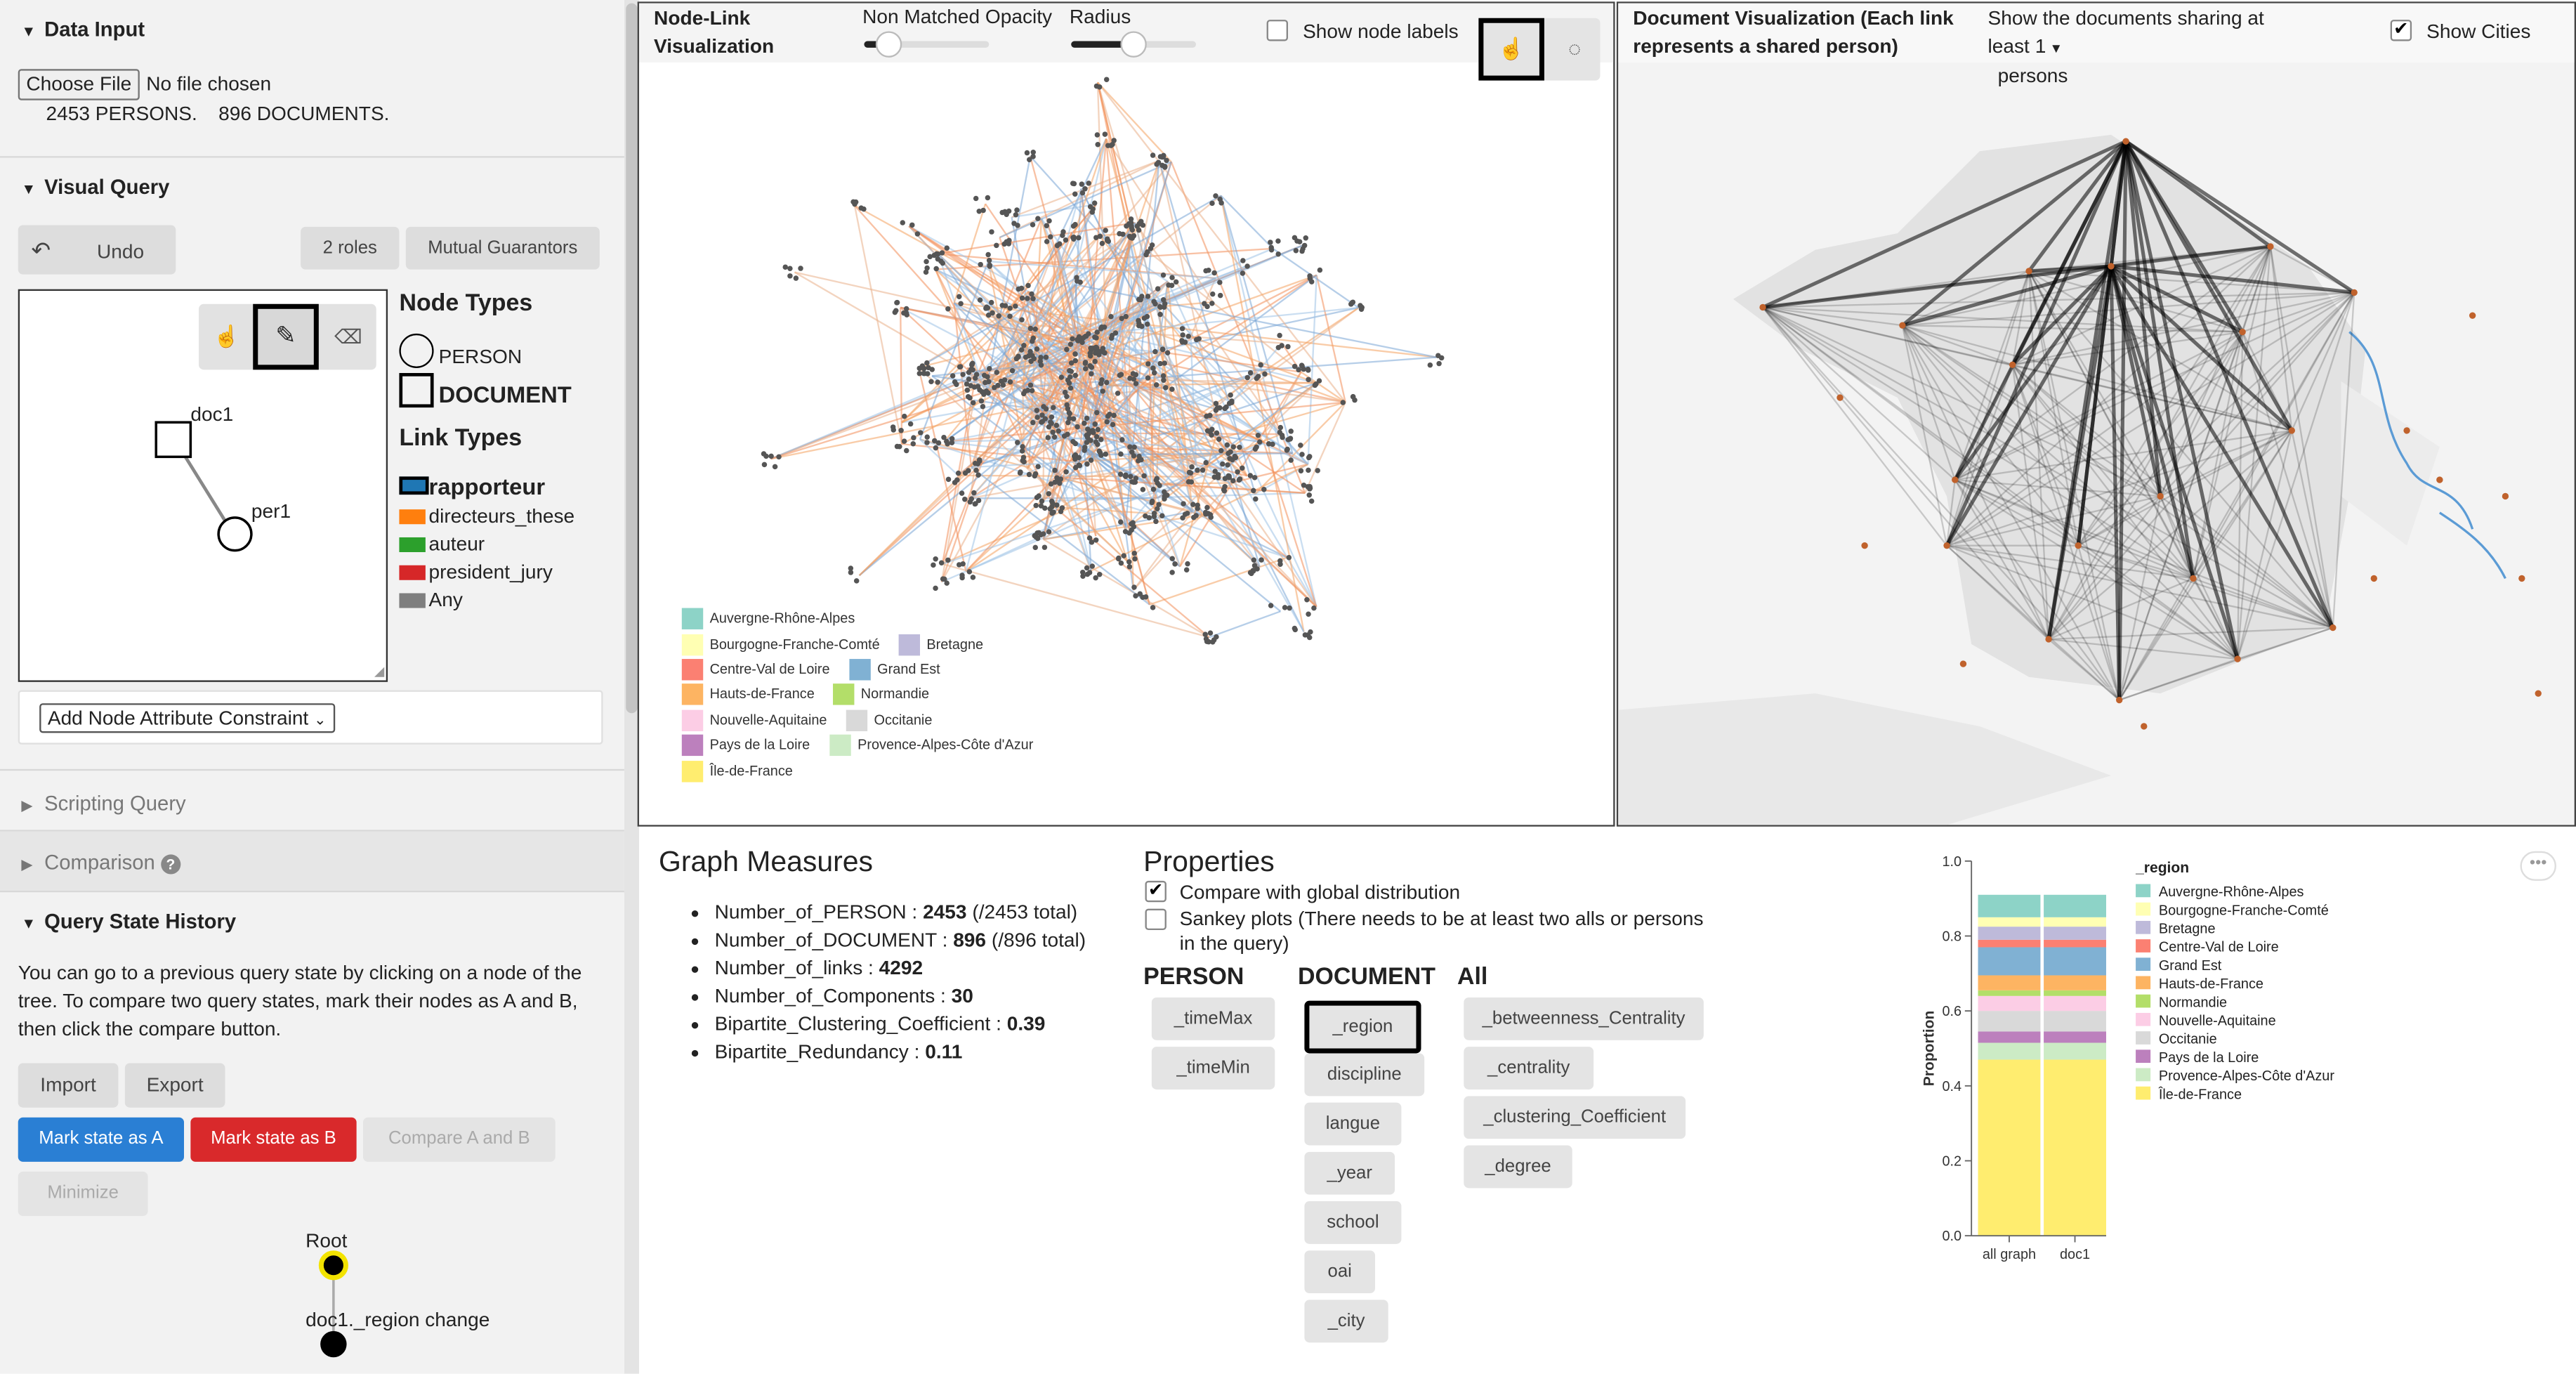 The width and height of the screenshot is (2576, 1374). Describe the element at coordinates (490, 572) in the screenshot. I see `link-type-president-jury: president_jury` at that location.